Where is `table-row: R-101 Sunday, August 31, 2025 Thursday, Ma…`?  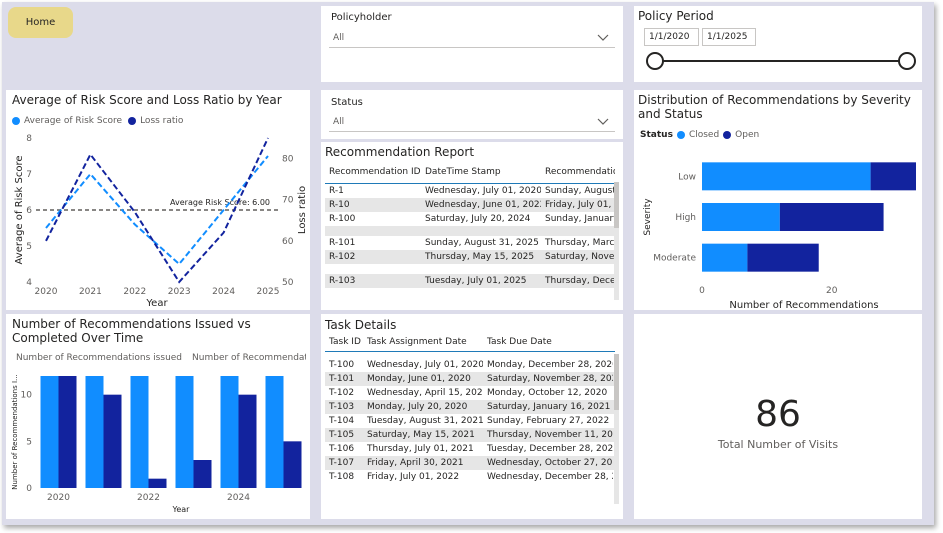 table-row: R-101 Sunday, August 31, 2025 Thursday, Ma… is located at coordinates (470, 243).